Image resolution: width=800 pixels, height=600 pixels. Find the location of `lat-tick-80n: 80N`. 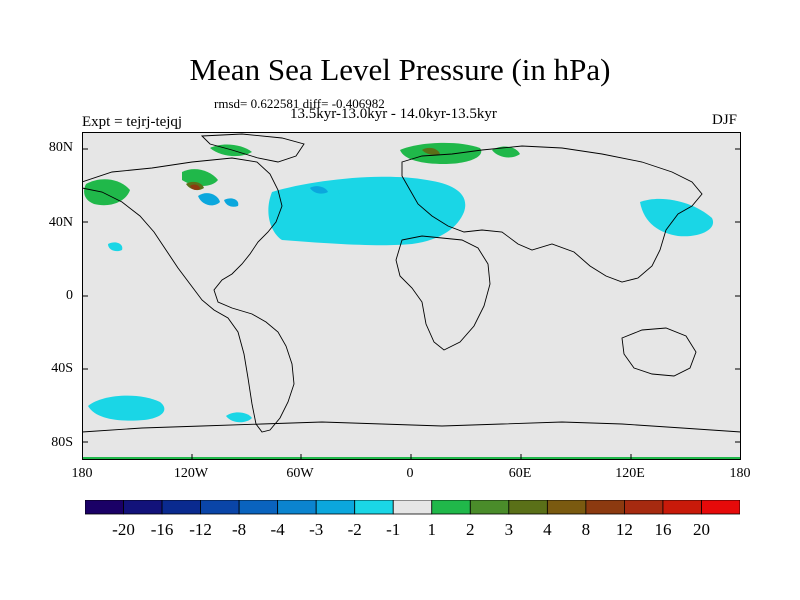

lat-tick-80n: 80N is located at coordinates (60, 147).